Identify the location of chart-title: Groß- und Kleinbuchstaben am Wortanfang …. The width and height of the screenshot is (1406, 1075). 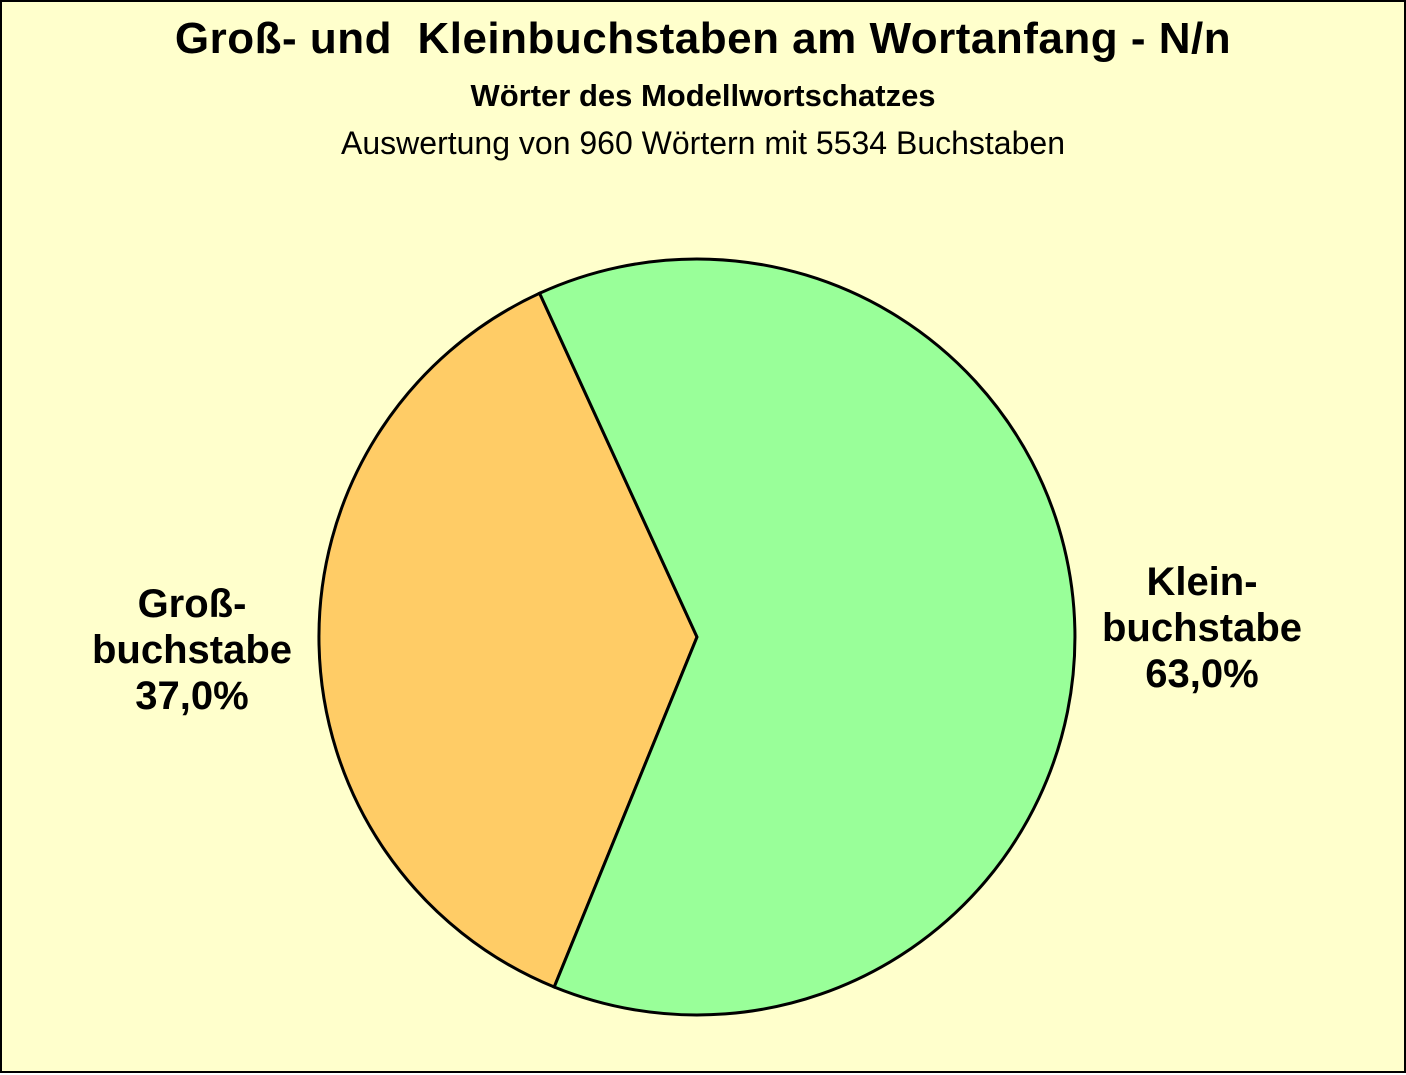
(703, 38).